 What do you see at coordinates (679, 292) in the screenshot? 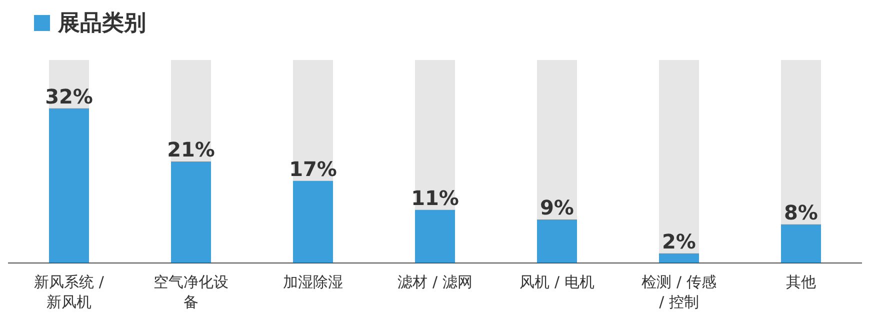
I see `x-tick-label: 检测 / 传感 / 控制` at bounding box center [679, 292].